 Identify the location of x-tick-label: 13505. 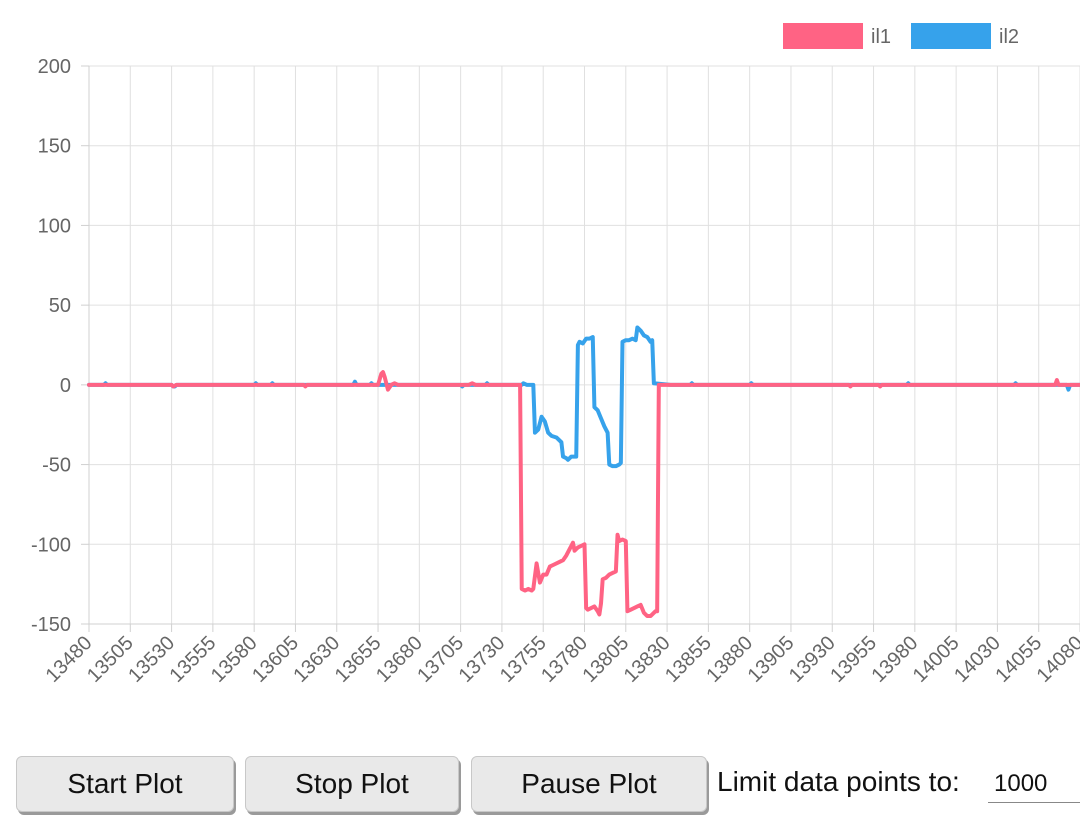
(110, 659).